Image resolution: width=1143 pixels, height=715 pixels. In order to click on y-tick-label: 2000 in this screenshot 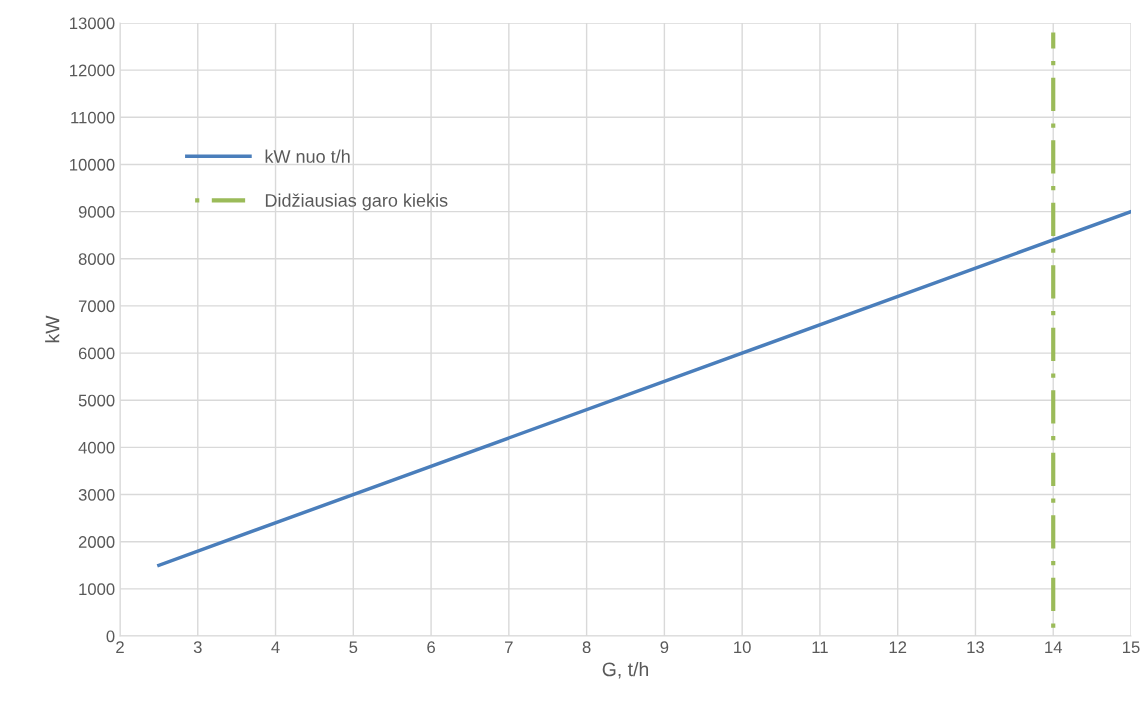, I will do `click(96, 542)`.